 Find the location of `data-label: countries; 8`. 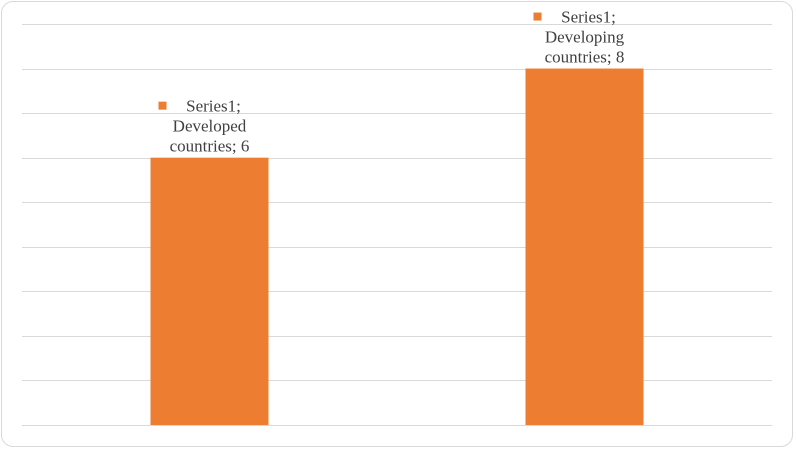

data-label: countries; 8 is located at coordinates (585, 57).